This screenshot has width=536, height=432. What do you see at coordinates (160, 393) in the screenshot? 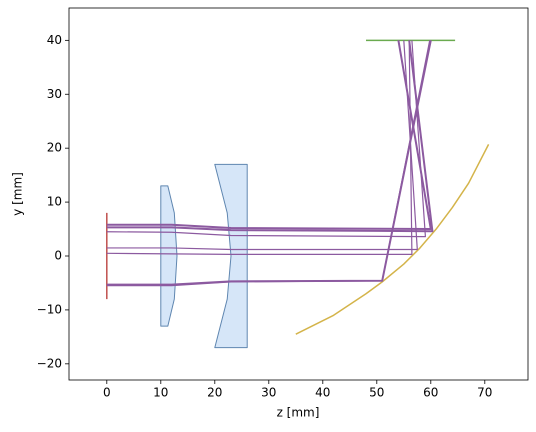
I see `x-tick-label: 10` at bounding box center [160, 393].